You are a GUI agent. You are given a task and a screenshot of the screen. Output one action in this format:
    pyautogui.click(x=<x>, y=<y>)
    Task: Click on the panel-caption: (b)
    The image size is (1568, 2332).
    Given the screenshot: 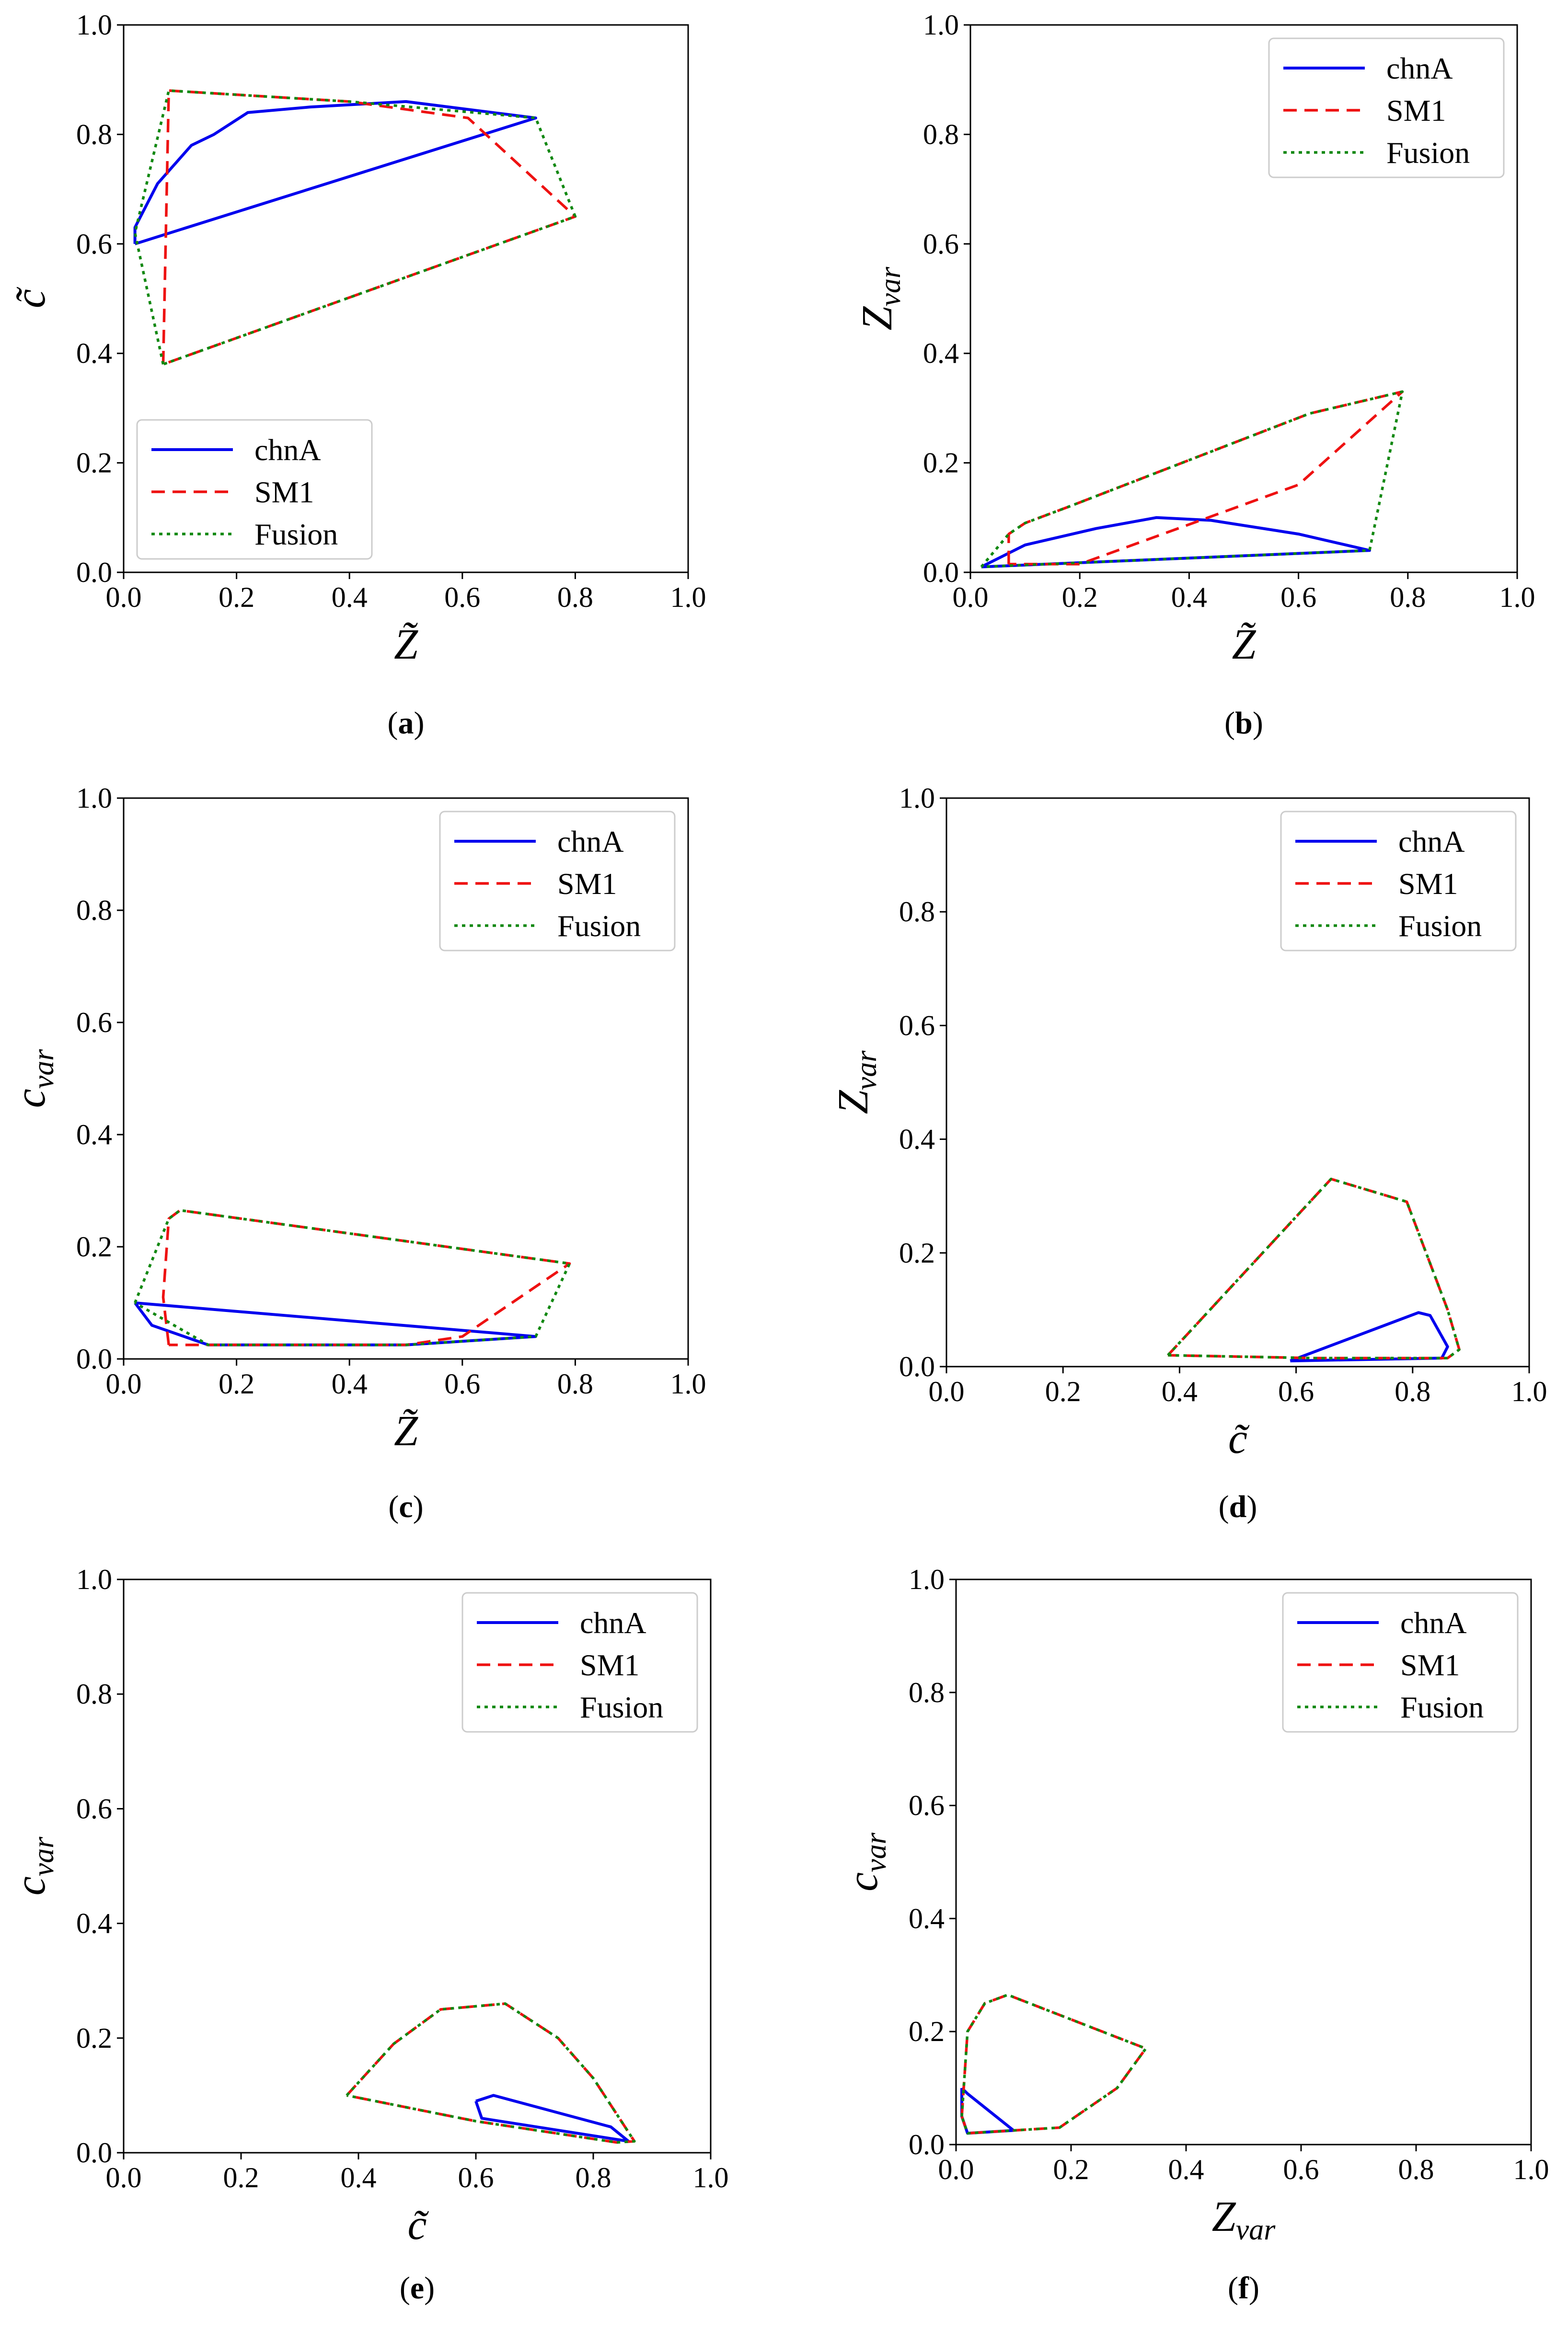 What is the action you would take?
    pyautogui.click(x=1243, y=723)
    